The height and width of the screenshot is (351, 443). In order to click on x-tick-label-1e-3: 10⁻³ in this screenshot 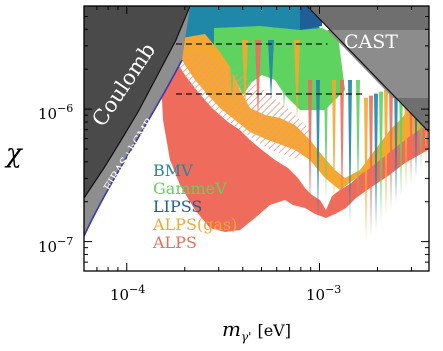, I will do `click(323, 293)`.